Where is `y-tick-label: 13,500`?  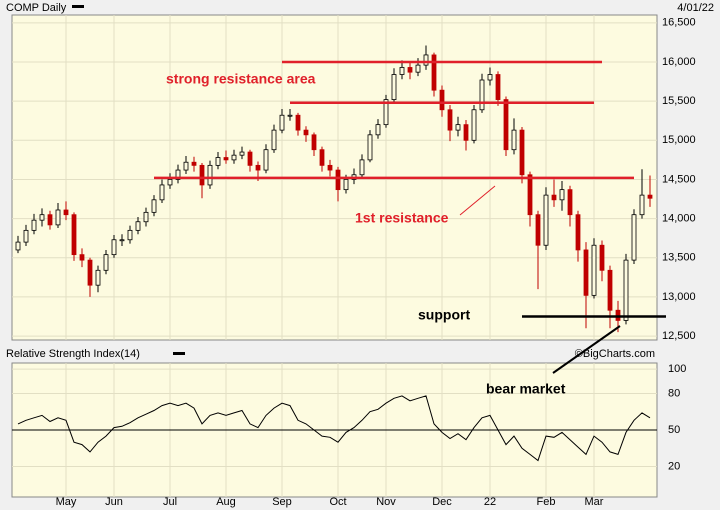
y-tick-label: 13,500 is located at coordinates (679, 258).